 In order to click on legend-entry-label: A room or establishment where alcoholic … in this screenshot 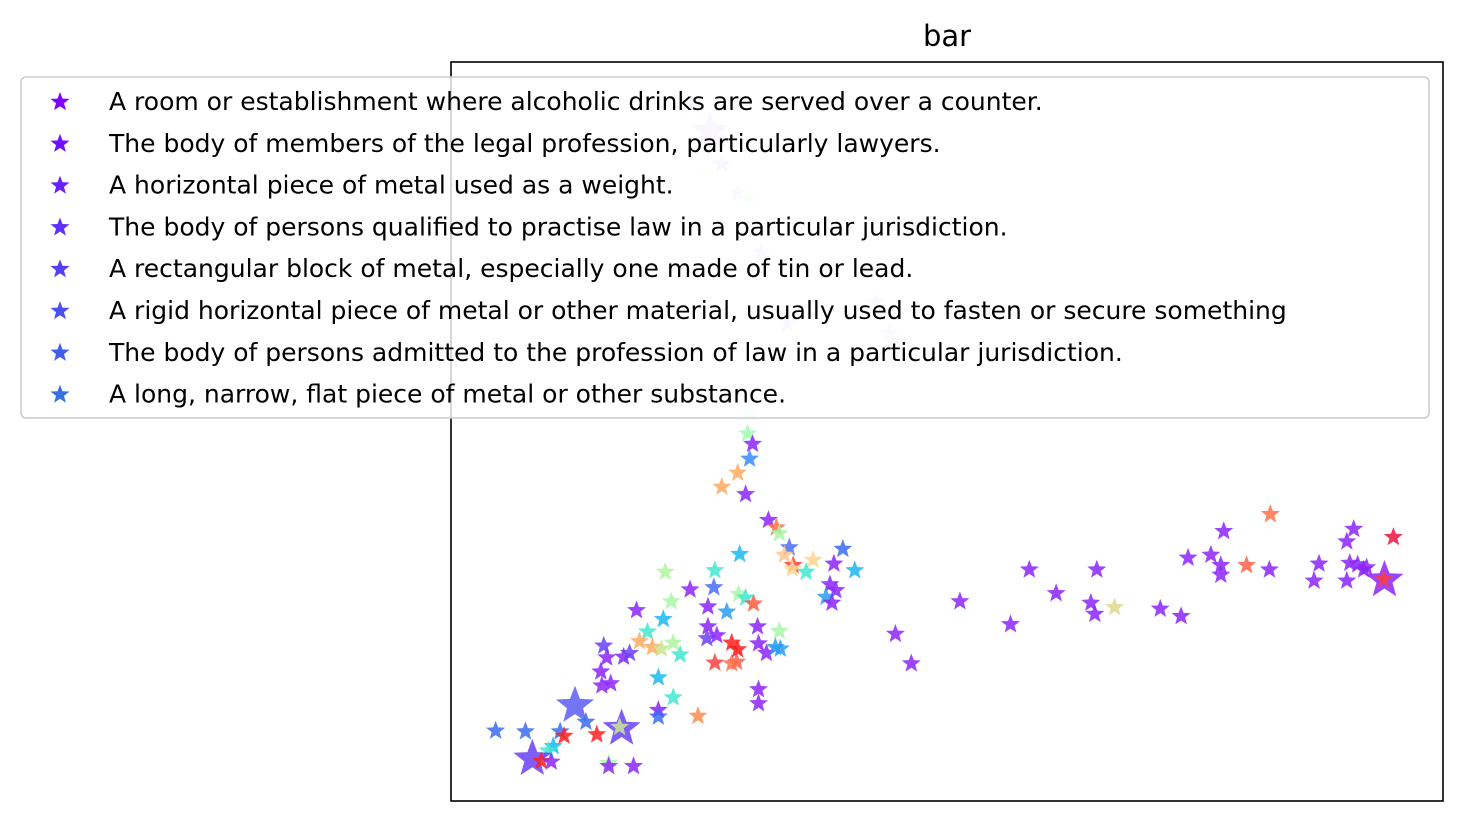, I will do `click(576, 101)`.